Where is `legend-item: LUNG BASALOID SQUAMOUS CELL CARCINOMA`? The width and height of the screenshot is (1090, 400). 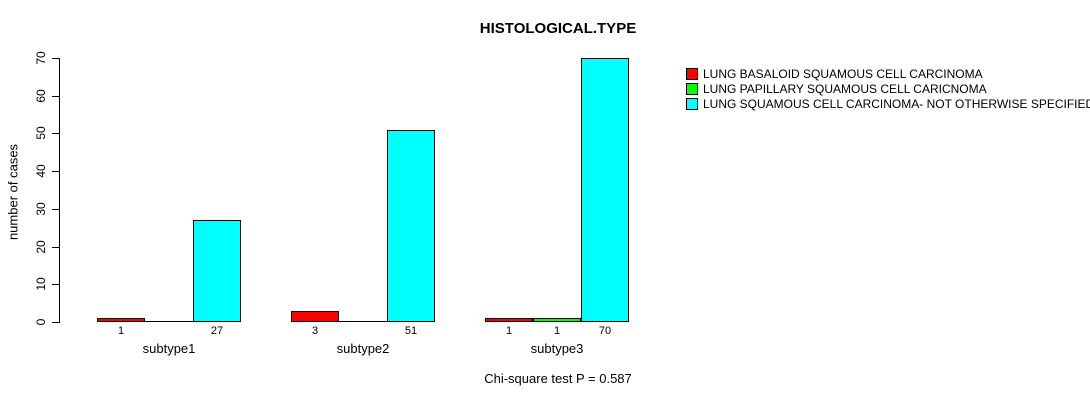 legend-item: LUNG BASALOID SQUAMOUS CELL CARCINOMA is located at coordinates (834, 73).